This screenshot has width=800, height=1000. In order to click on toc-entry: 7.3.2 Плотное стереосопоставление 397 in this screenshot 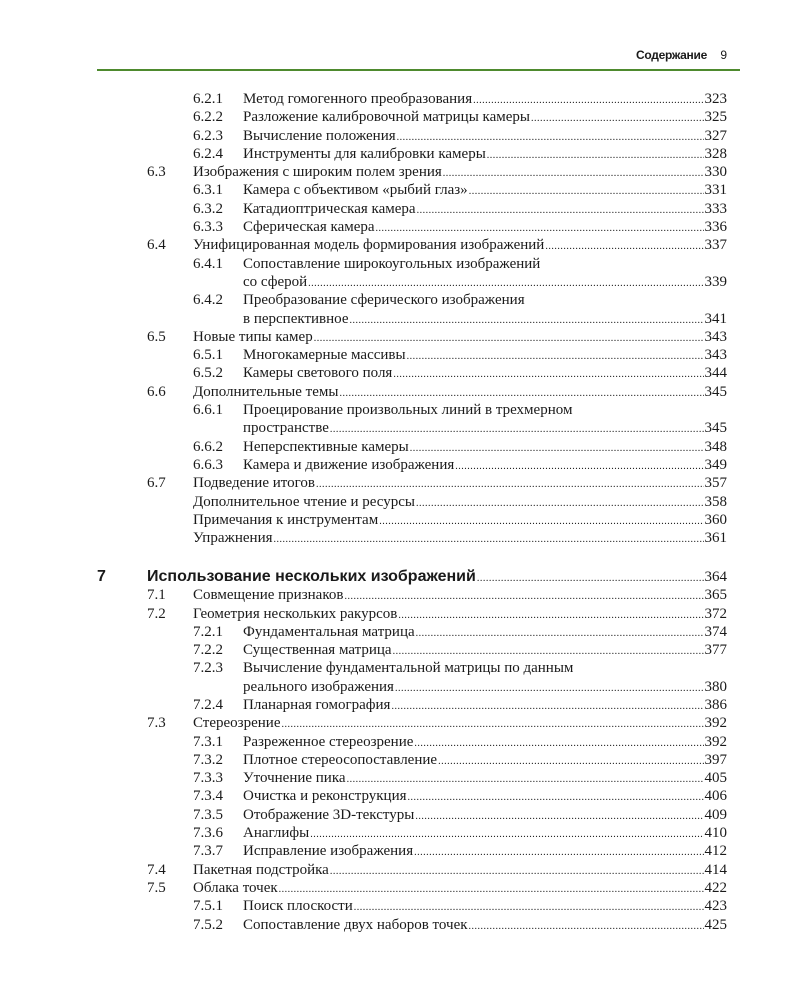, I will do `click(412, 760)`.